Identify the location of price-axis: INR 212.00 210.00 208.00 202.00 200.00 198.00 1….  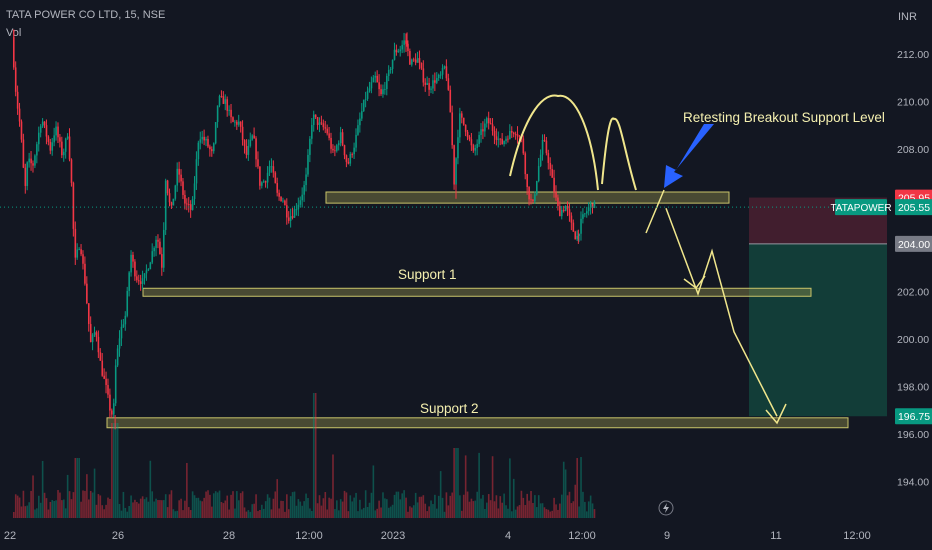
(909, 261).